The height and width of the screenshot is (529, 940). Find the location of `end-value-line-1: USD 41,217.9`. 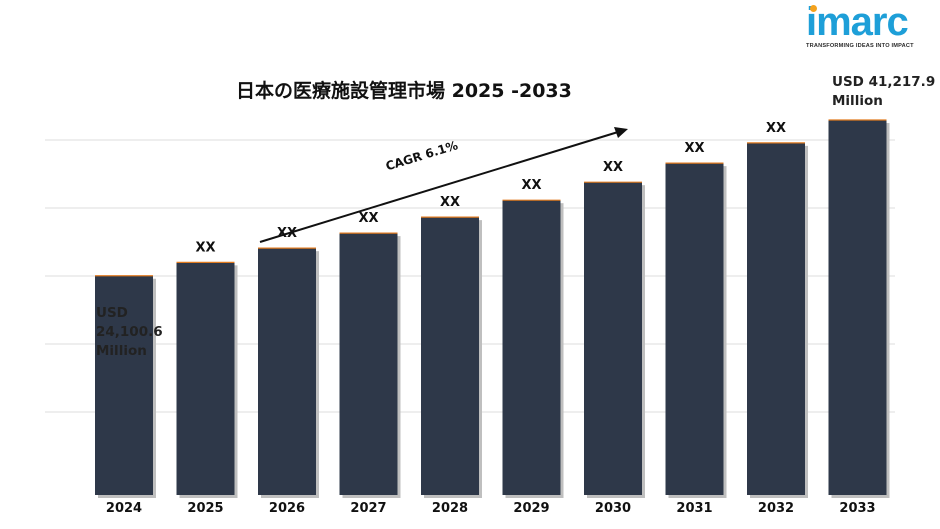

end-value-line-1: USD 41,217.9 is located at coordinates (884, 82).